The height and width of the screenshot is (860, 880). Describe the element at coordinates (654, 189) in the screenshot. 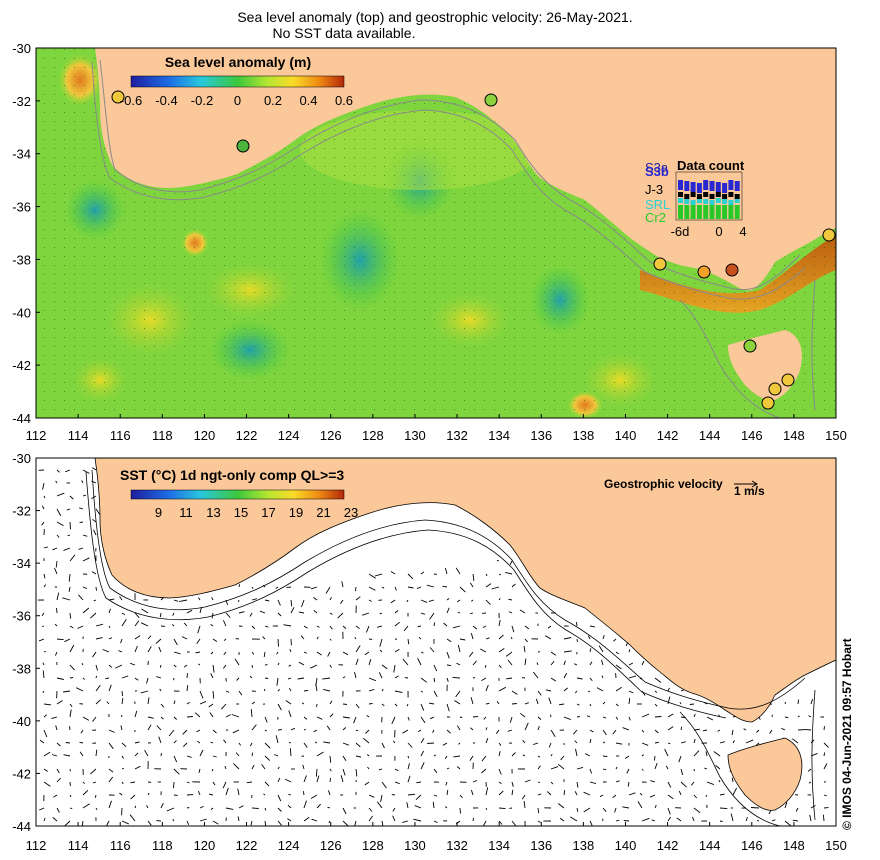

I see `satellite-label: J-3` at that location.